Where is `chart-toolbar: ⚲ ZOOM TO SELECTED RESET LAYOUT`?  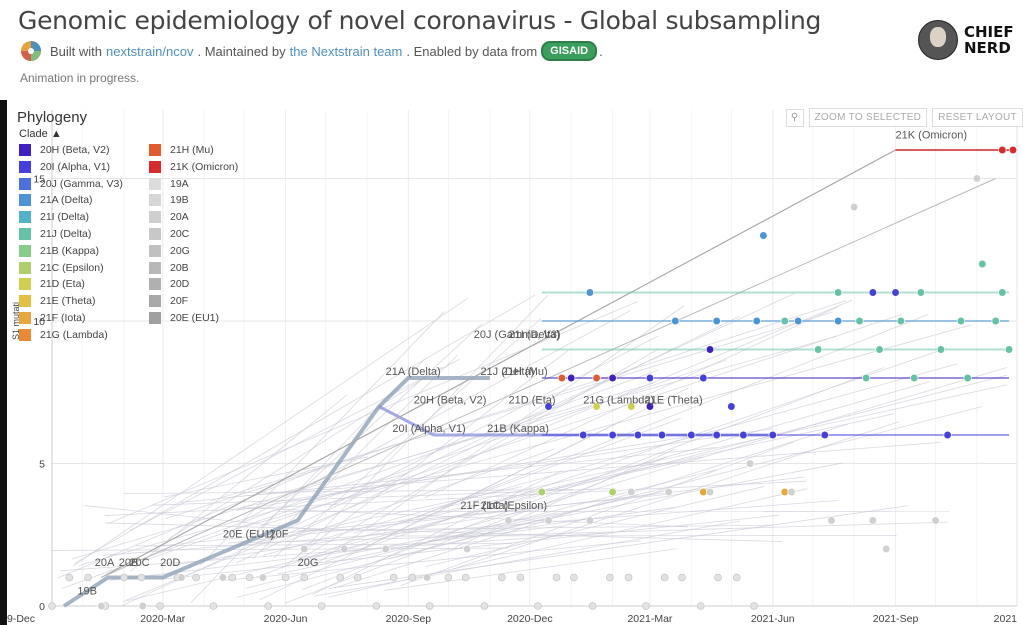
chart-toolbar: ⚲ ZOOM TO SELECTED RESET LAYOUT is located at coordinates (904, 117).